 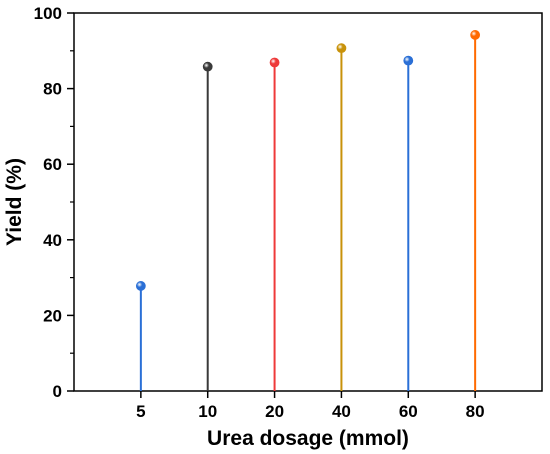 What do you see at coordinates (52, 89) in the screenshot?
I see `y-tick-label: 80` at bounding box center [52, 89].